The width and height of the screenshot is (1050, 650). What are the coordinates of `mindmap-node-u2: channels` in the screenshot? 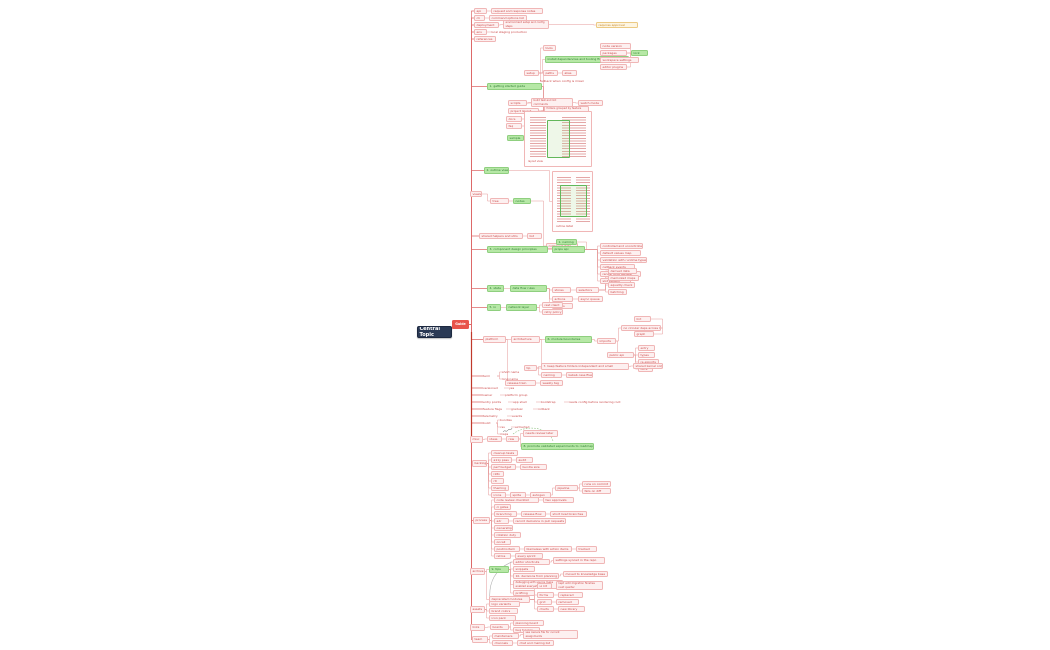 It's located at (502, 643).